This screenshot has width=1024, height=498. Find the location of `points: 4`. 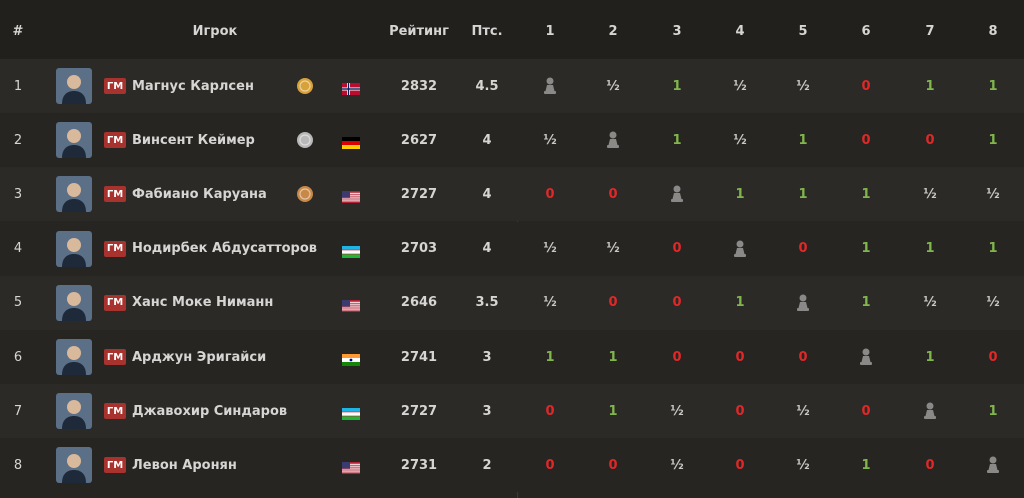

points: 4 is located at coordinates (487, 249).